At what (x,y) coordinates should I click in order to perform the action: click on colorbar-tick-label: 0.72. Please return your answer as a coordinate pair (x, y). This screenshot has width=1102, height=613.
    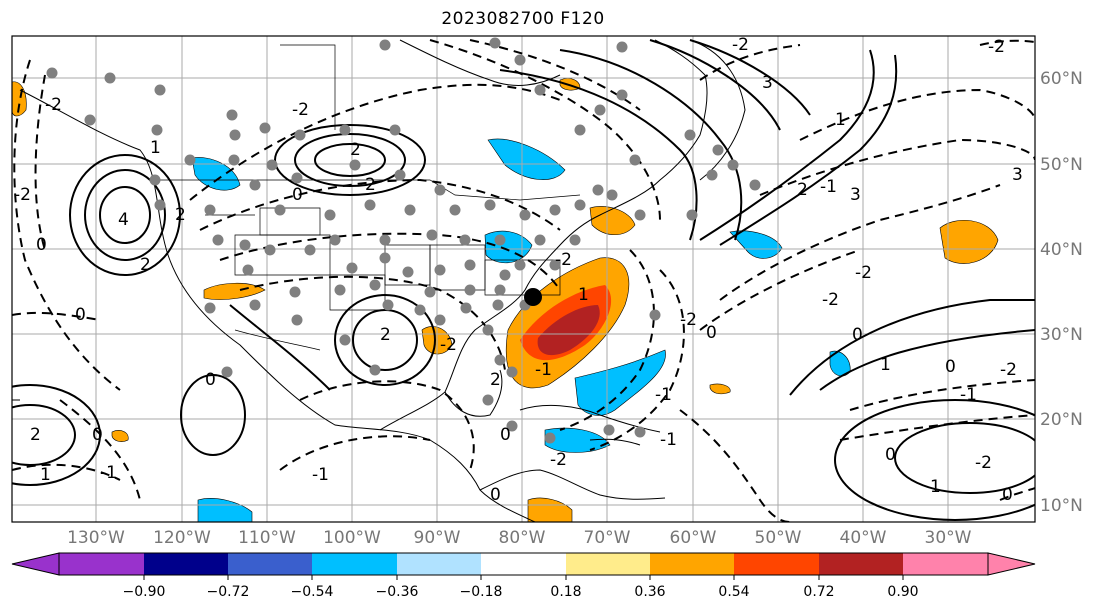
    Looking at the image, I should click on (818, 592).